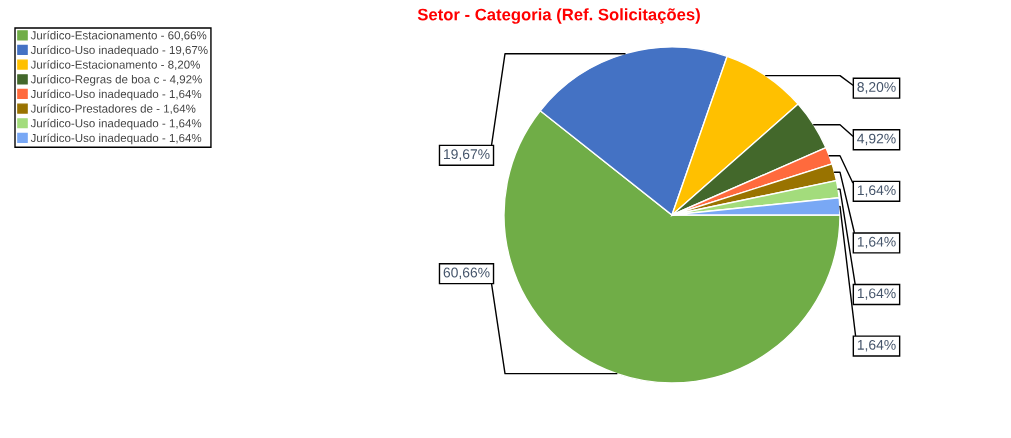  Describe the element at coordinates (876, 139) in the screenshot. I see `data-label: 4,92%` at that location.